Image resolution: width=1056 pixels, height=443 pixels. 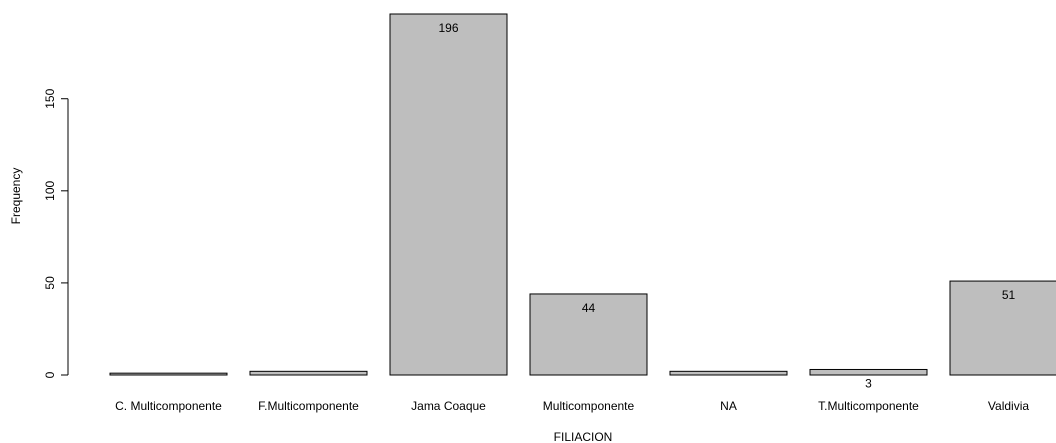 What do you see at coordinates (728, 406) in the screenshot?
I see `category-label: NA` at bounding box center [728, 406].